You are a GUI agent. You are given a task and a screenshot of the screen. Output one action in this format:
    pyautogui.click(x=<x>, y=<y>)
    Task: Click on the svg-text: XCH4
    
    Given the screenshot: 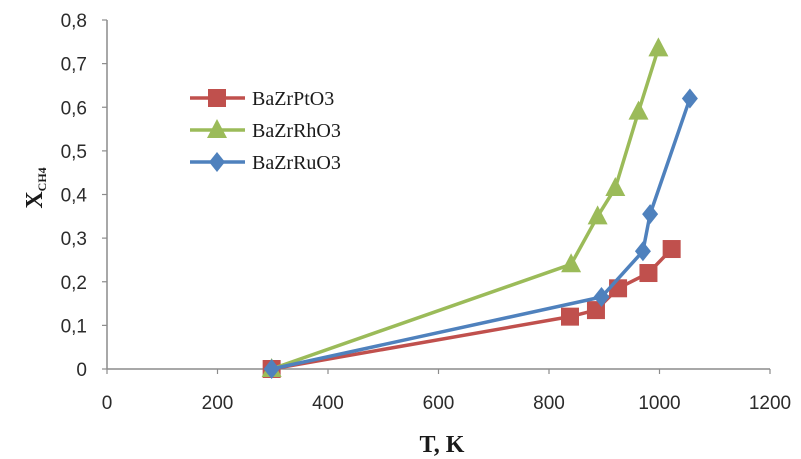 What is the action you would take?
    pyautogui.click(x=35, y=187)
    